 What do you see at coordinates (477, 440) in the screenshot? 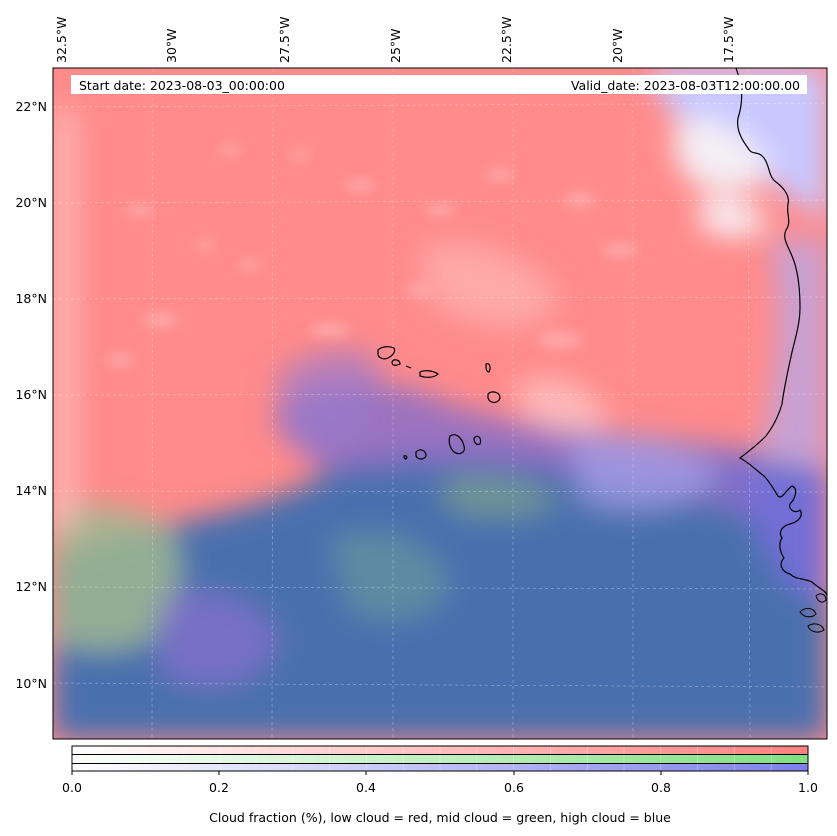
I see `island-maio` at bounding box center [477, 440].